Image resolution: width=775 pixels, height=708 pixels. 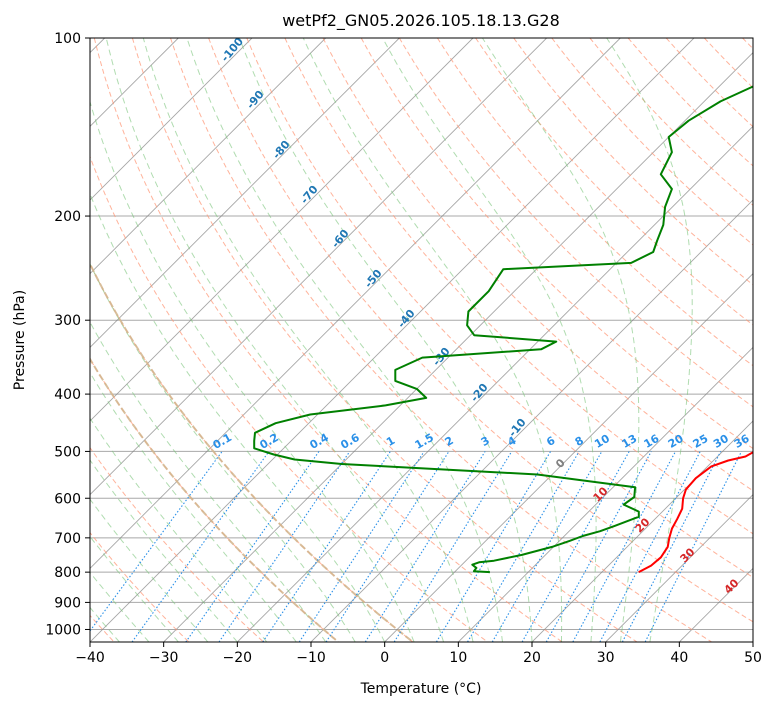 What do you see at coordinates (458, 658) in the screenshot?
I see `x-tick-label: 10` at bounding box center [458, 658].